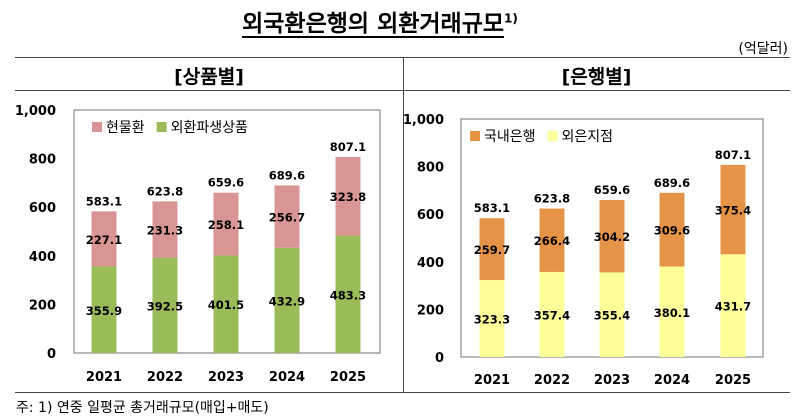  I want to click on data-label: 401.5, so click(226, 305).